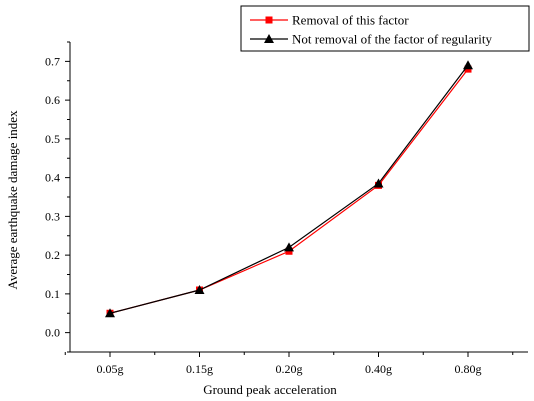 The width and height of the screenshot is (534, 401). I want to click on y-tick-label: 0.2, so click(52, 255).